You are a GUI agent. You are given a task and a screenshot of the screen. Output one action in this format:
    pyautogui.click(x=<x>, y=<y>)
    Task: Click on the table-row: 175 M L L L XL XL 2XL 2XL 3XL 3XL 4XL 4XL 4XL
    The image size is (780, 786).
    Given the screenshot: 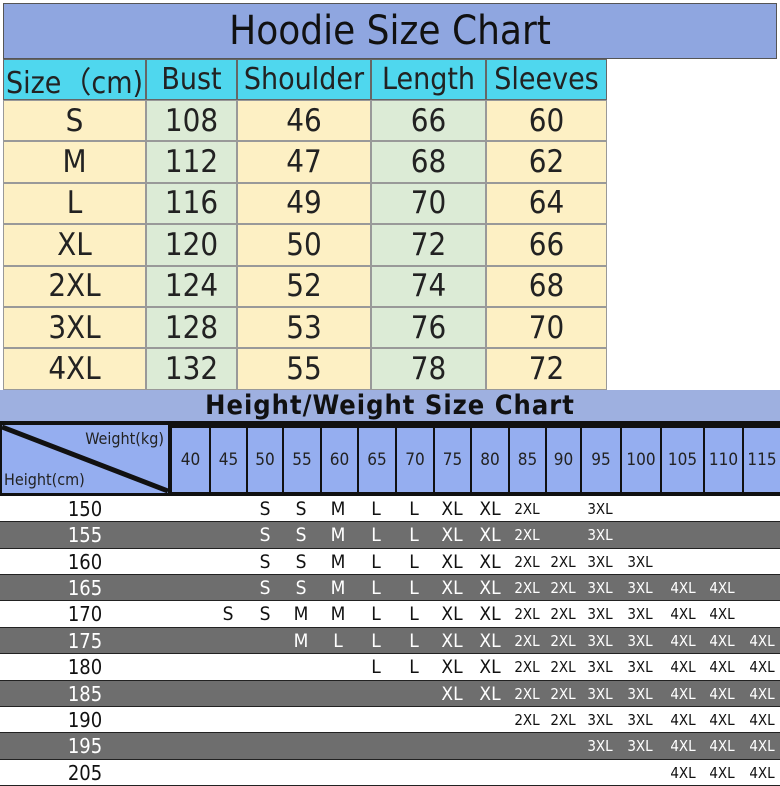 What is the action you would take?
    pyautogui.click(x=390, y=641)
    